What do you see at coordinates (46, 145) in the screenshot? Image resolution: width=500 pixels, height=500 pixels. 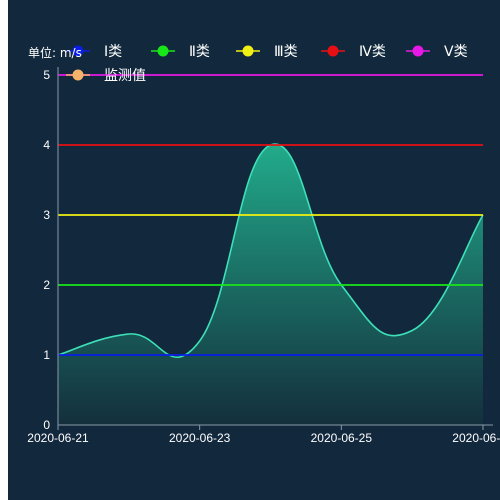 I see `y-tick-label: 4` at bounding box center [46, 145].